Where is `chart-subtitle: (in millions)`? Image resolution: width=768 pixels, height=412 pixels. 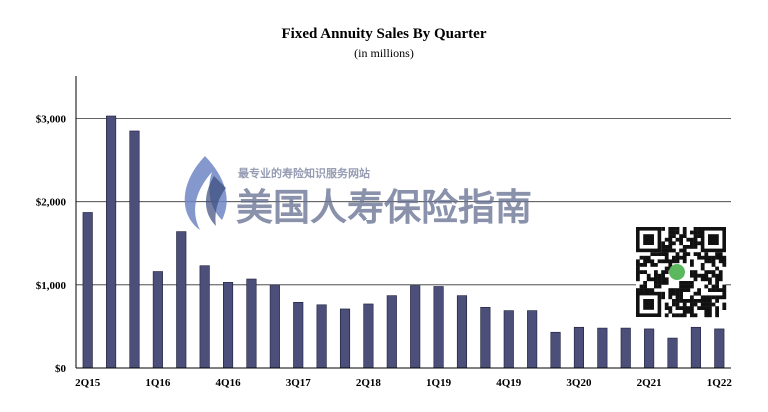 chart-subtitle: (in millions) is located at coordinates (384, 53).